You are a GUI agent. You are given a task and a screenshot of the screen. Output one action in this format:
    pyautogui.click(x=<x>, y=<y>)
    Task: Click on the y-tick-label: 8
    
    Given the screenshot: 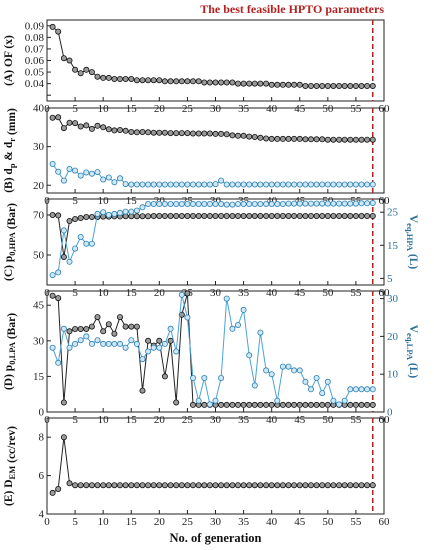 What is the action you would take?
    pyautogui.click(x=42, y=438)
    